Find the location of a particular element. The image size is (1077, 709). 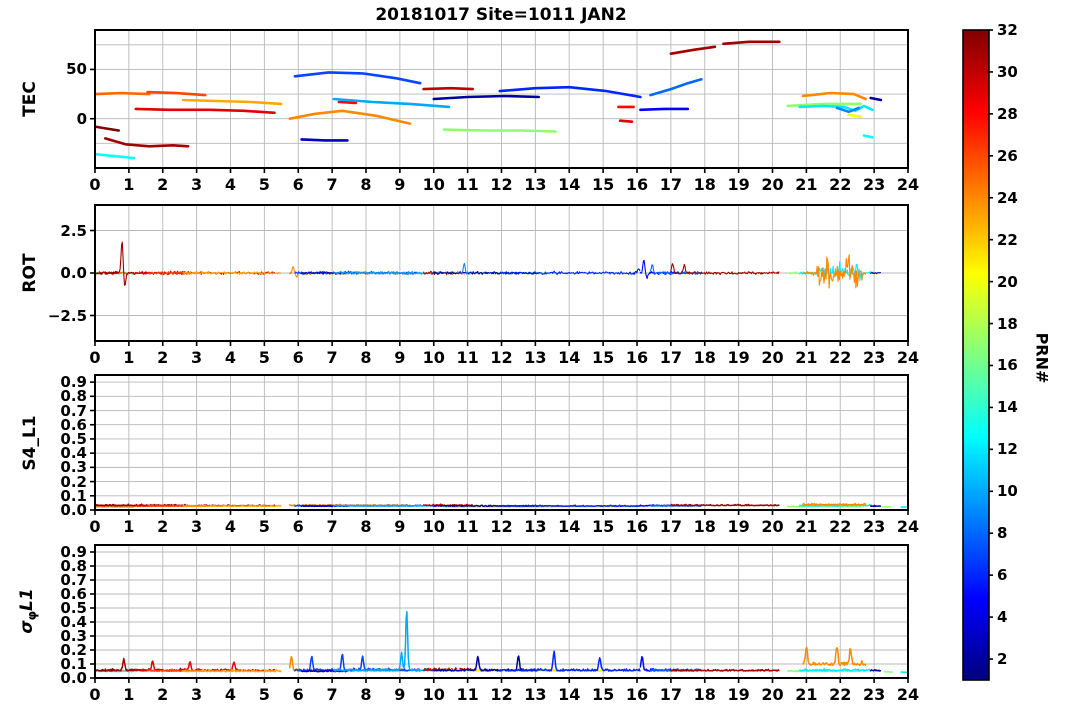

ylabel-rot: ROT is located at coordinates (30, 273).